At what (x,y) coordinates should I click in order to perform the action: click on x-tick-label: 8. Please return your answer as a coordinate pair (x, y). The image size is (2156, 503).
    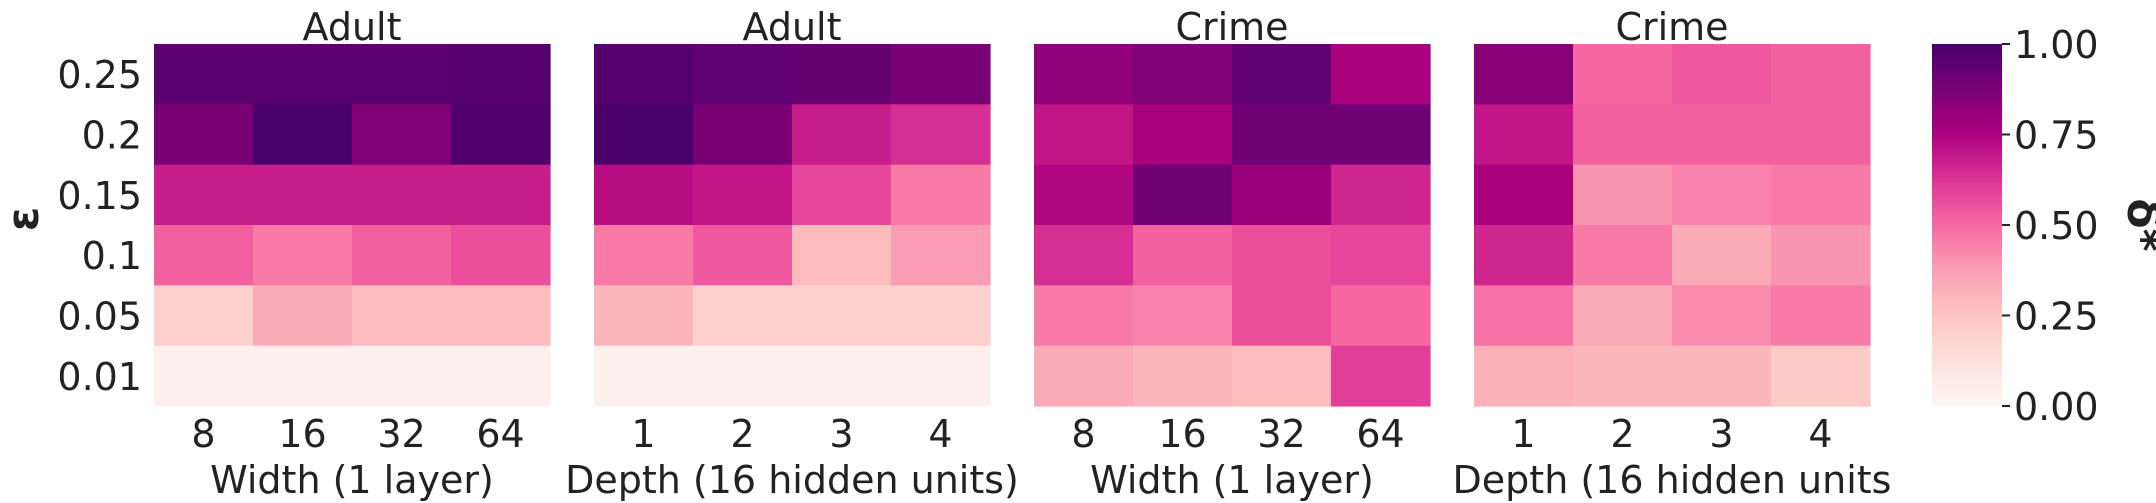
    Looking at the image, I should click on (1083, 434).